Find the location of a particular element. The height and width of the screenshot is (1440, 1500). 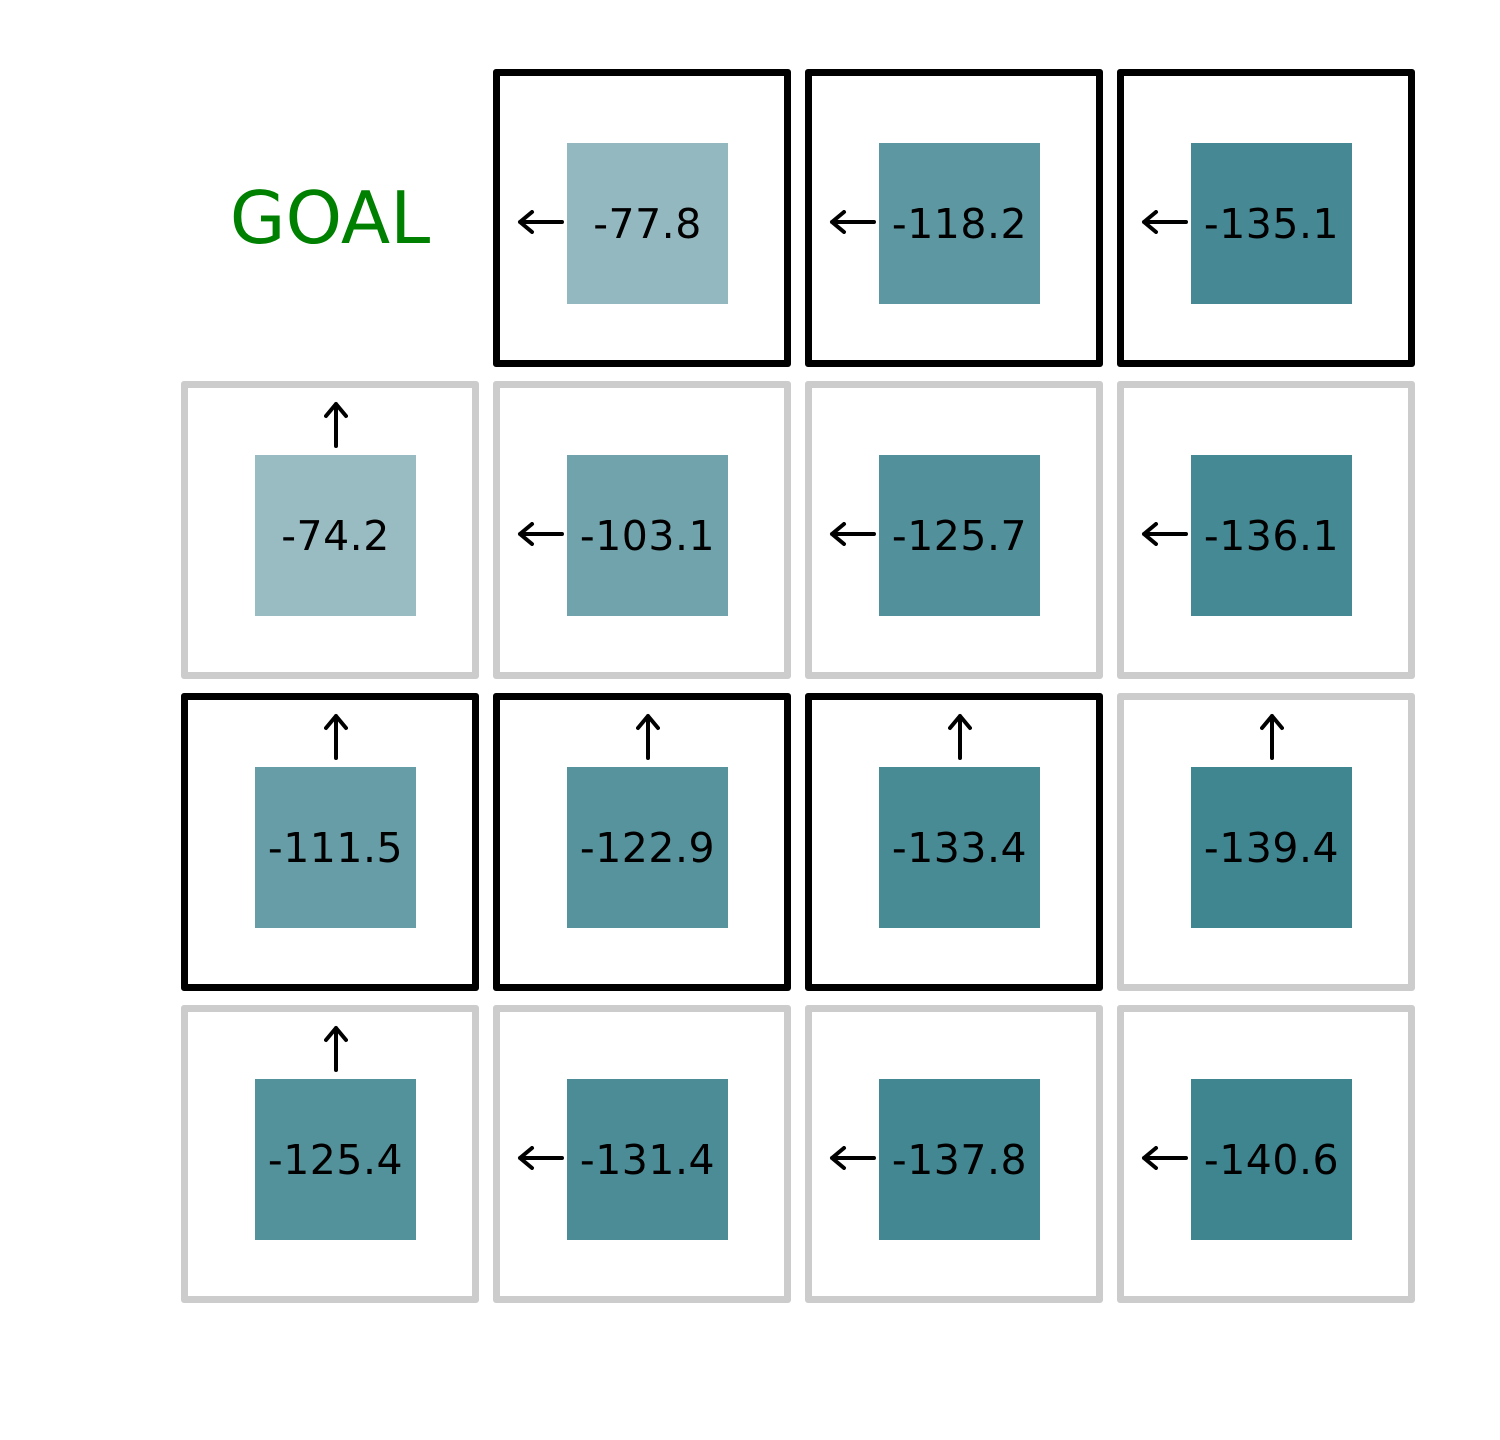

value-box: -125.7 is located at coordinates (959, 535).